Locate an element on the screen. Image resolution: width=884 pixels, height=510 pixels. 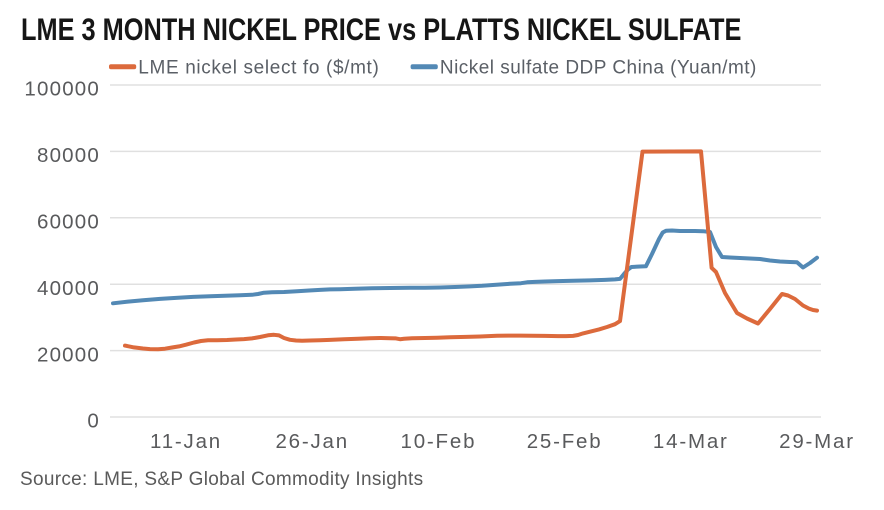
svg-text: LME nickel select fo ($/mt) is located at coordinates (258, 67).